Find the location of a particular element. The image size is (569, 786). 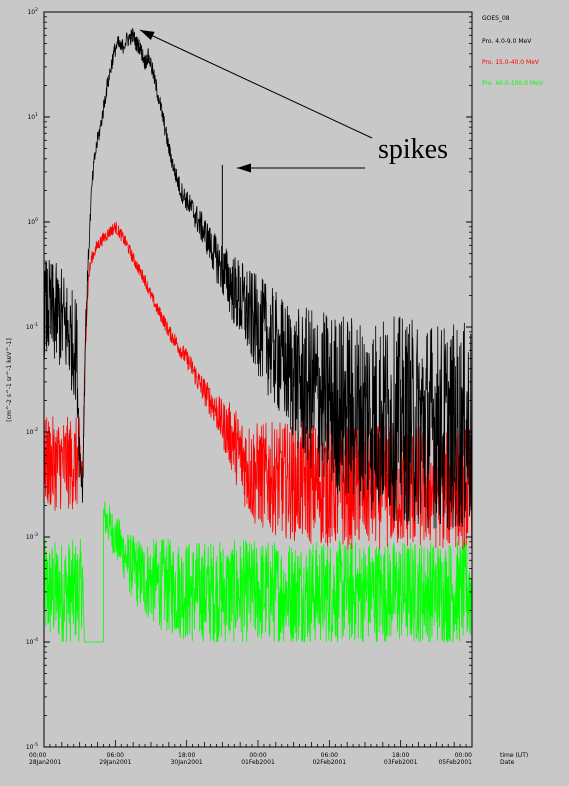

x-tick-date: 05Feb2001 is located at coordinates (455, 762).